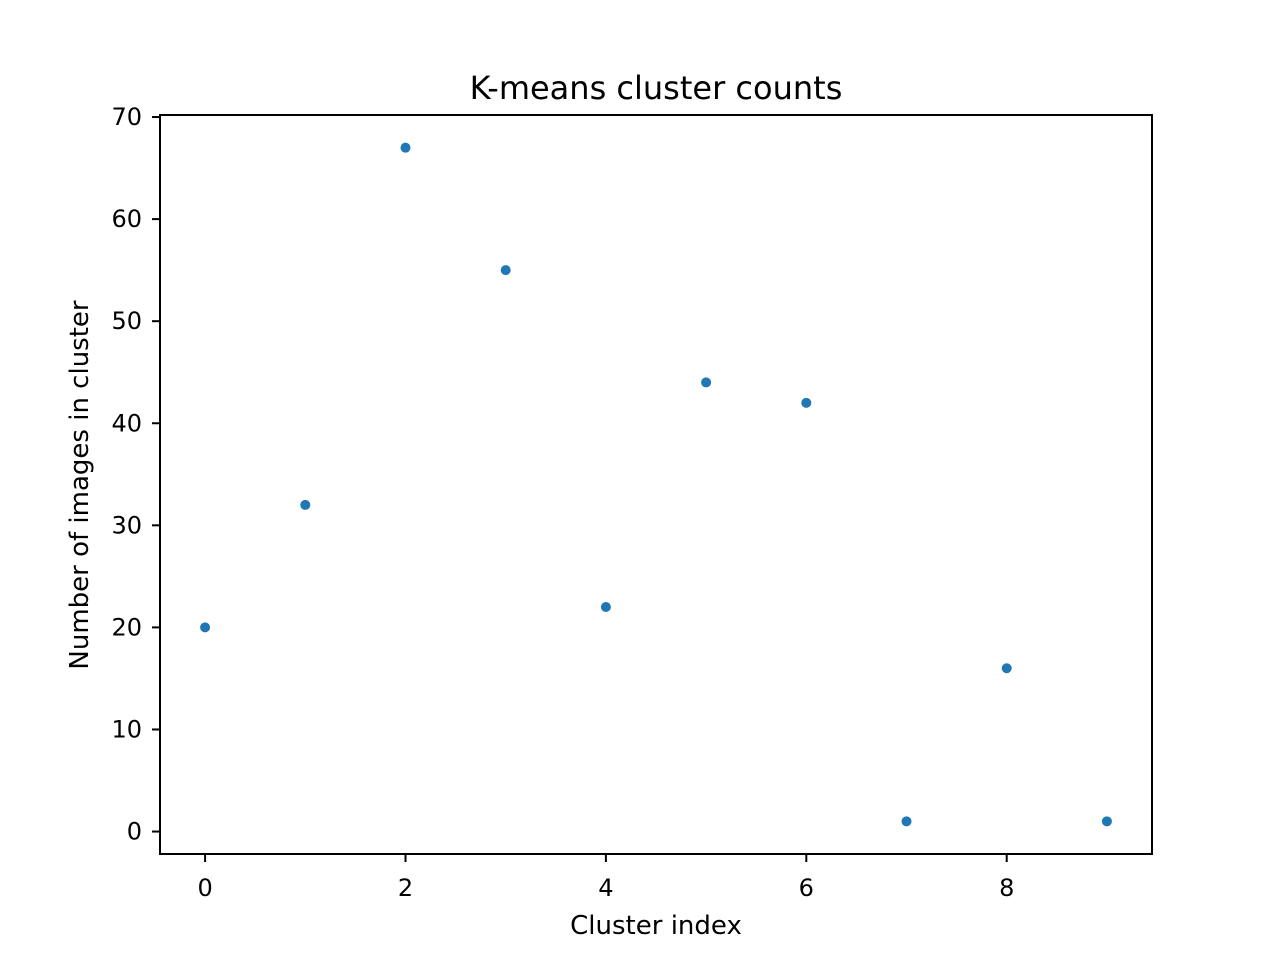 This screenshot has height=960, width=1280. I want to click on y-axis-ticks: 0 10 20 30 40 50 60 70, so click(135, 474).